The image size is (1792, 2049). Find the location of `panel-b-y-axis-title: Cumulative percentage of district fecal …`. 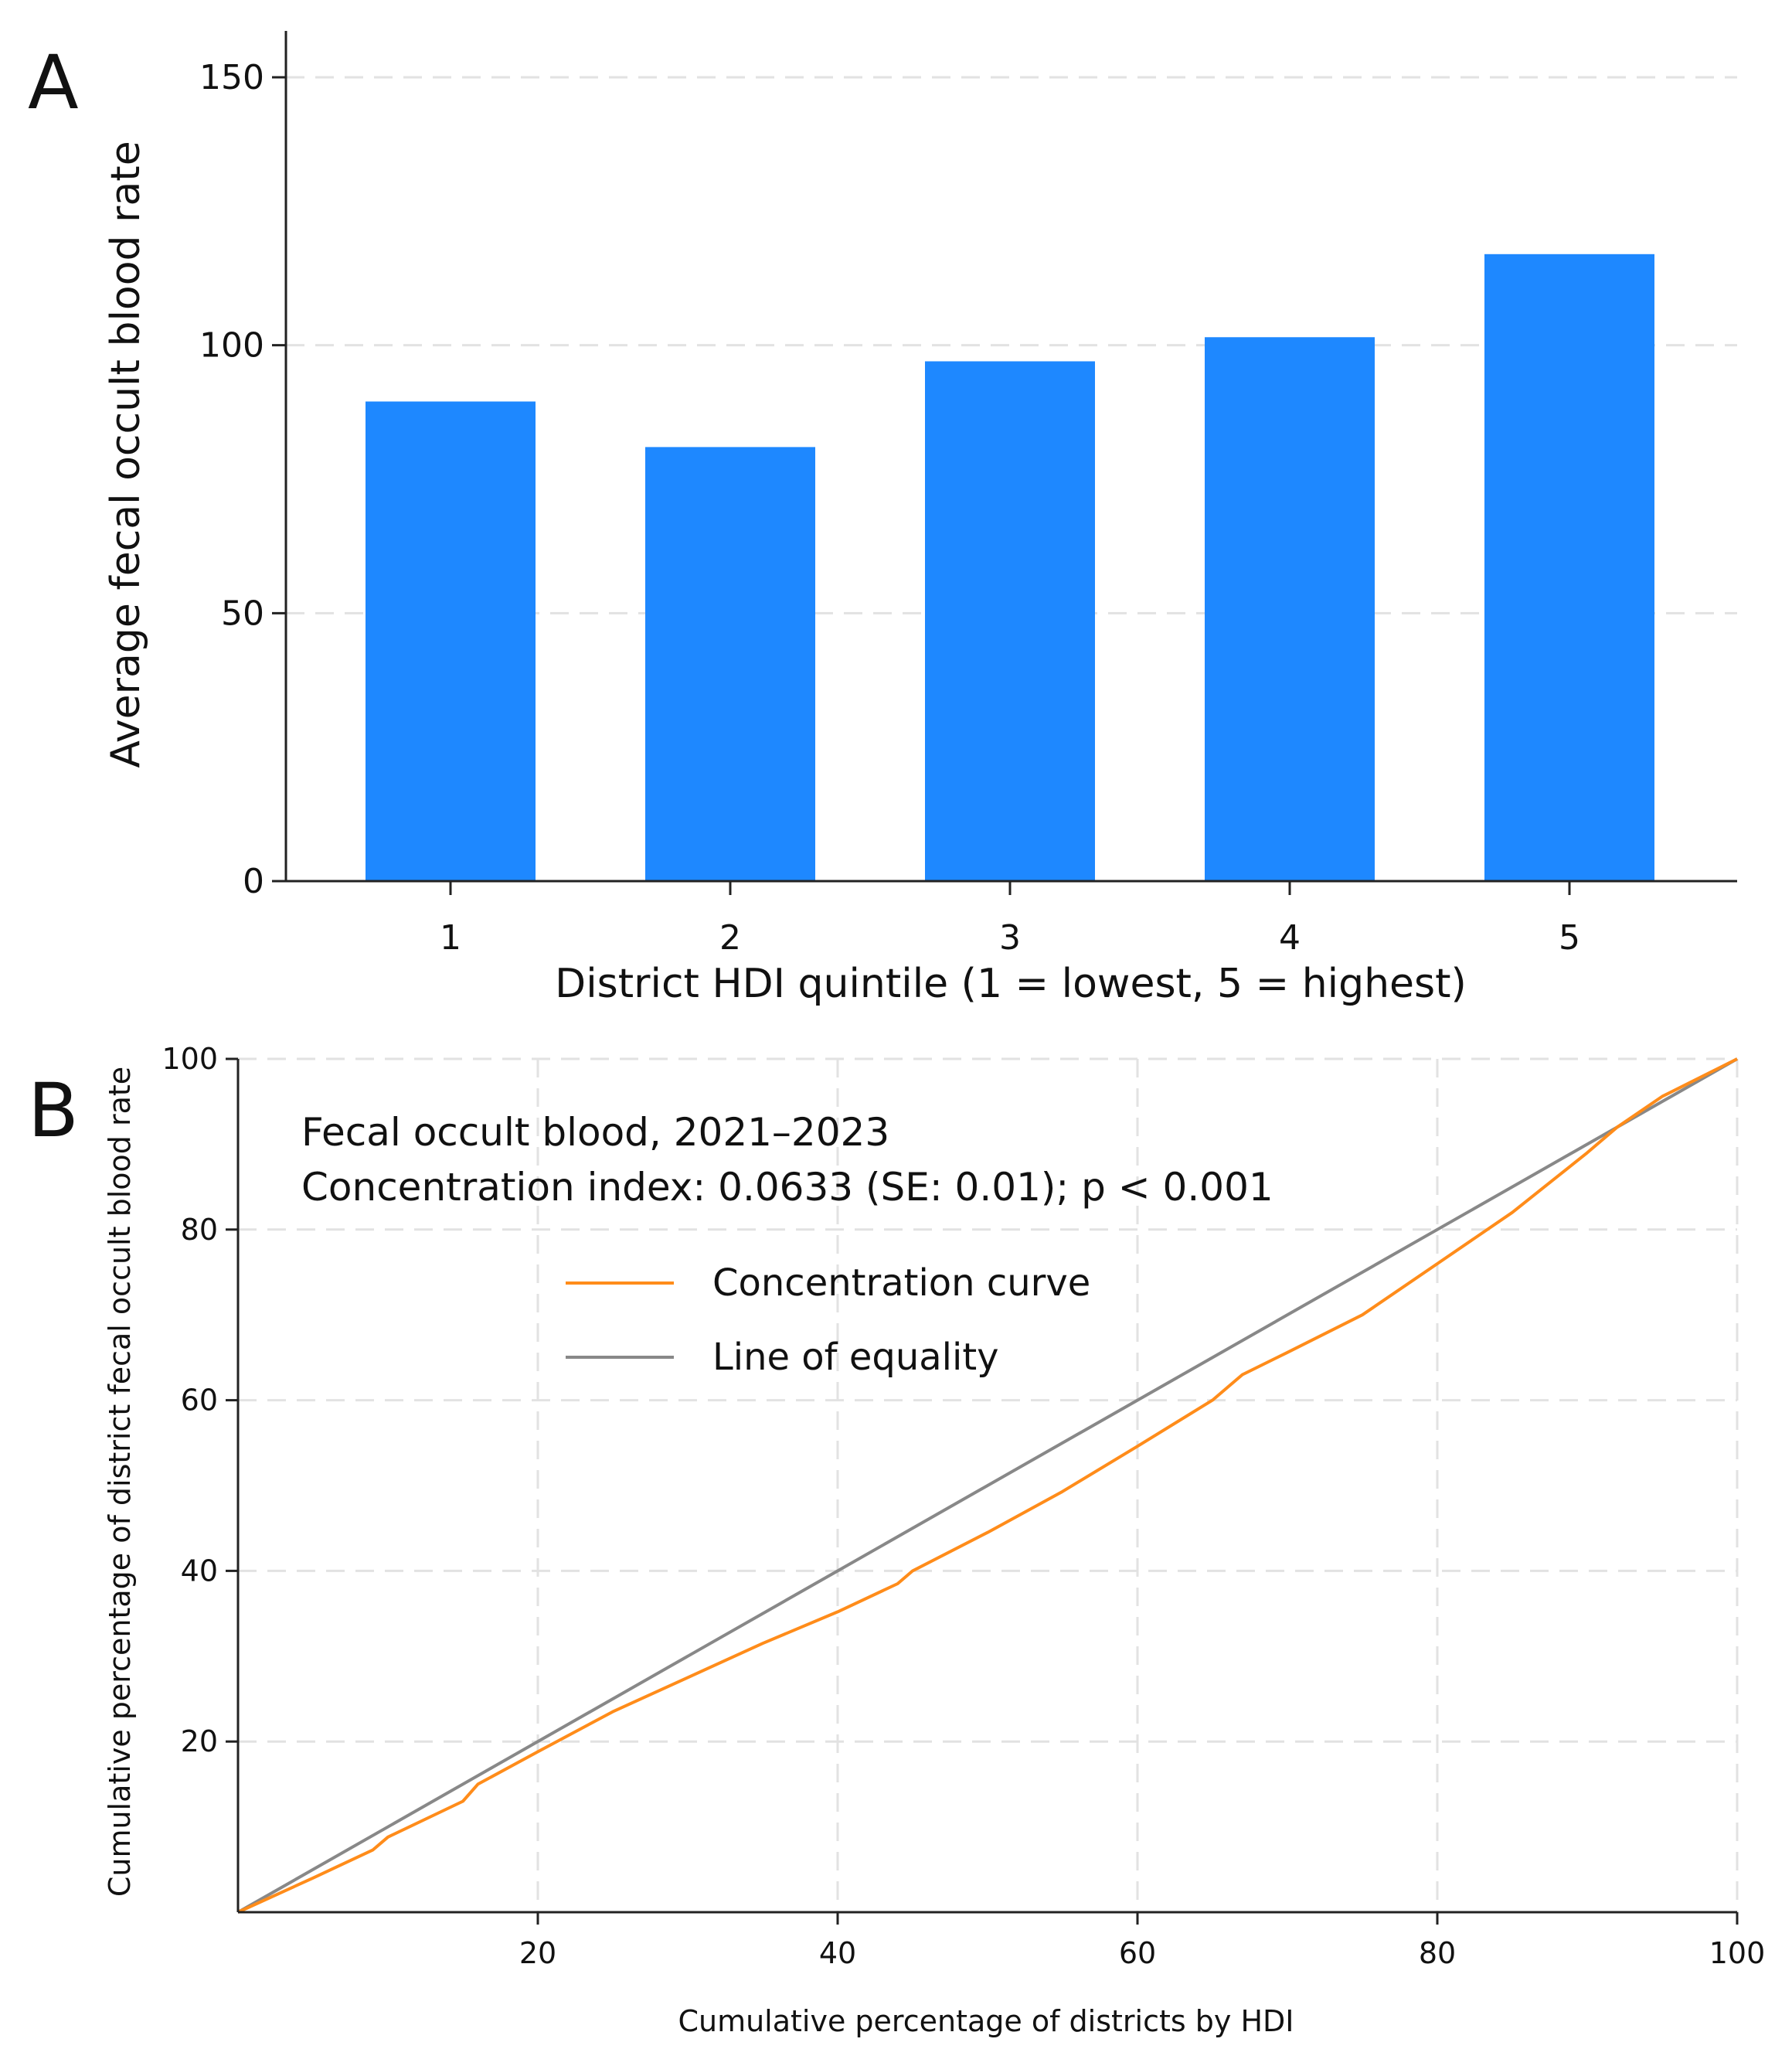

panel-b-y-axis-title: Cumulative percentage of district fecal … is located at coordinates (120, 1482).